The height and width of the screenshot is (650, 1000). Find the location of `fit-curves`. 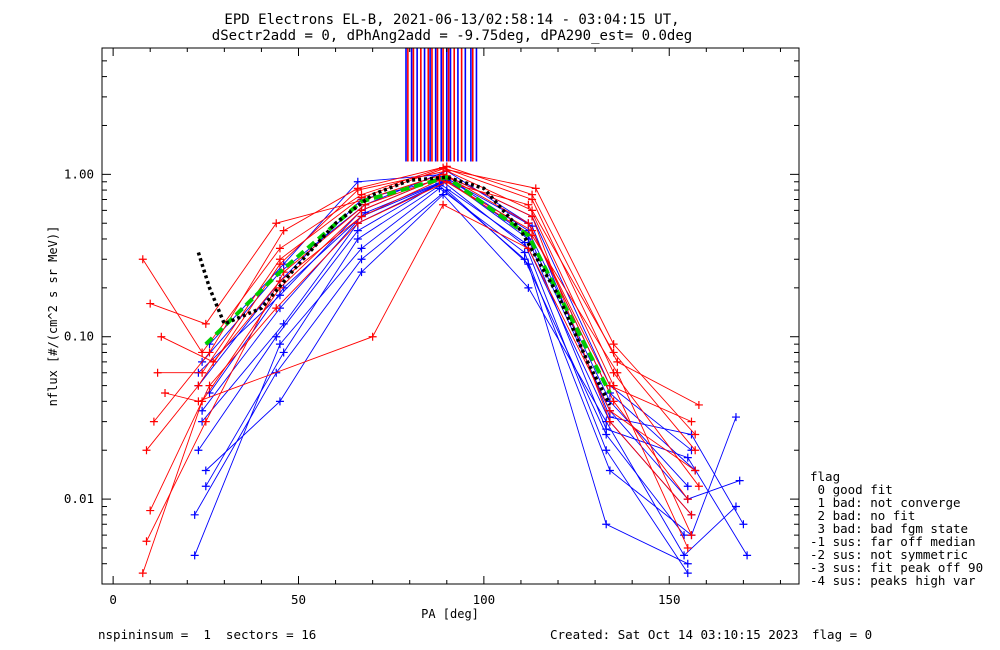

fit-curves is located at coordinates (404, 290).